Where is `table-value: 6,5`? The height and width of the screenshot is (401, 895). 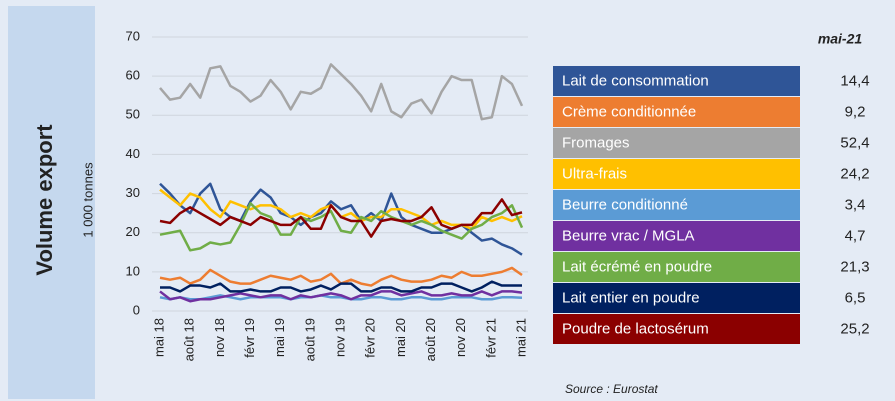 table-value: 6,5 is located at coordinates (855, 297).